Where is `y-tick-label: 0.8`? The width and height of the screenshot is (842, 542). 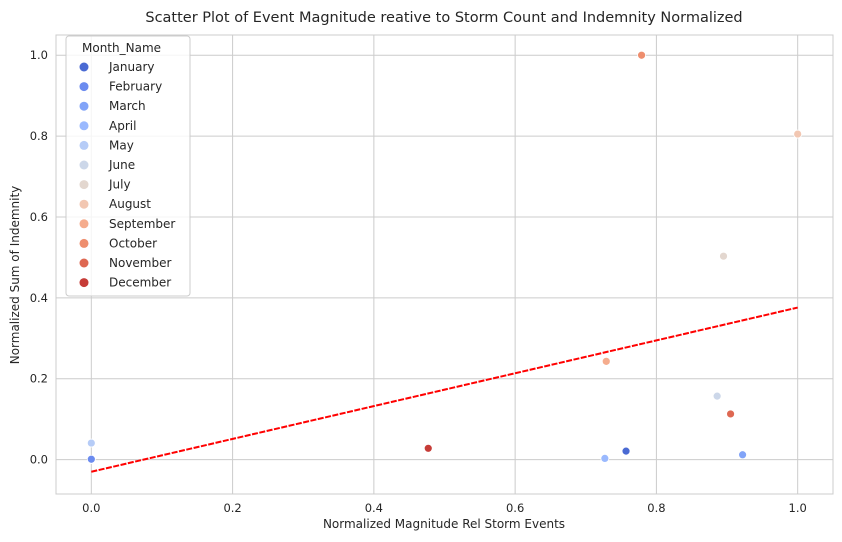 y-tick-label: 0.8 is located at coordinates (39, 136).